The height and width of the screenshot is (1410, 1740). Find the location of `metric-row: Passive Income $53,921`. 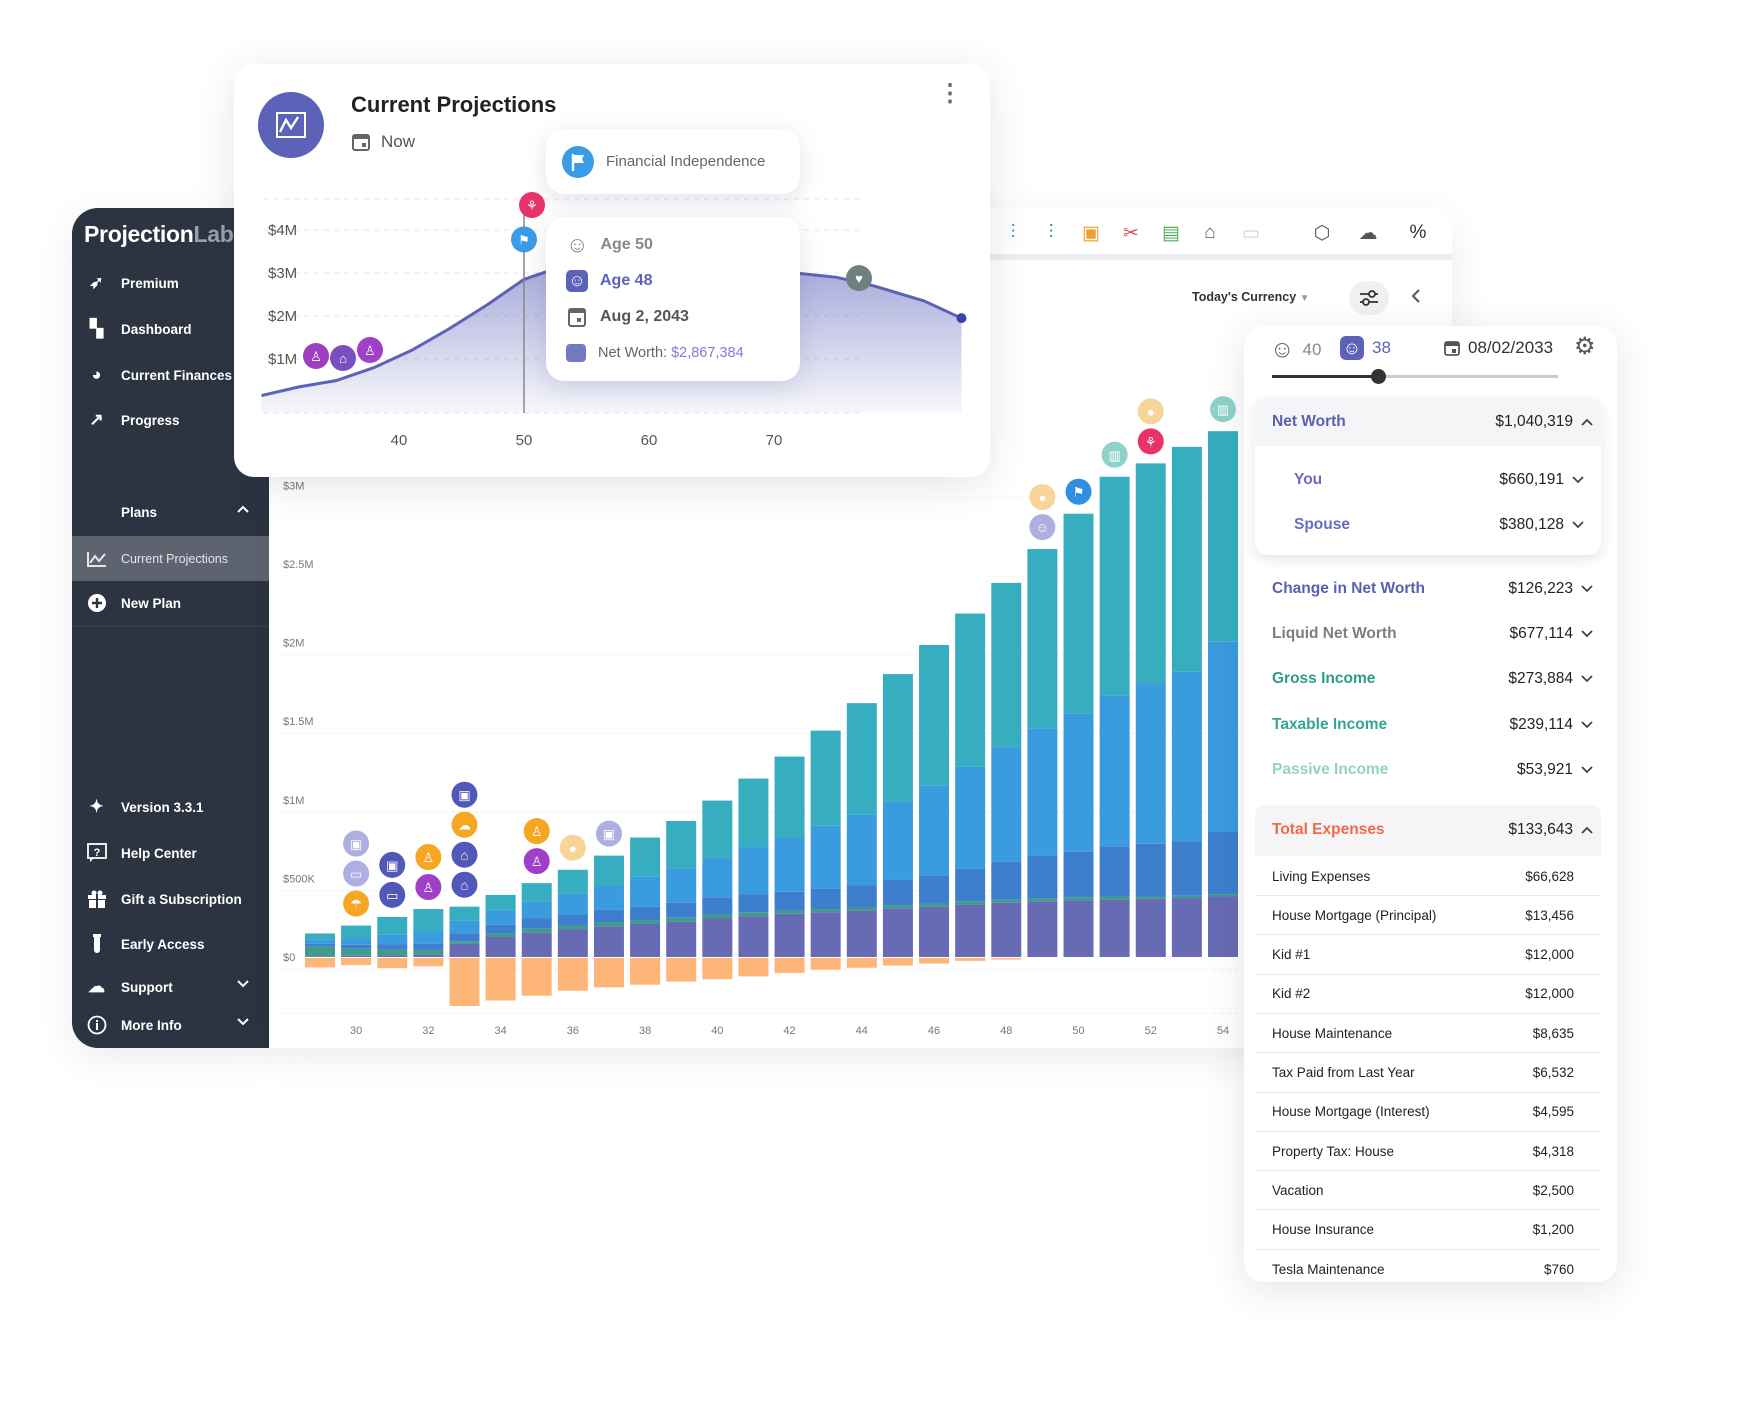

metric-row: Passive Income $53,921 is located at coordinates (1432, 770).